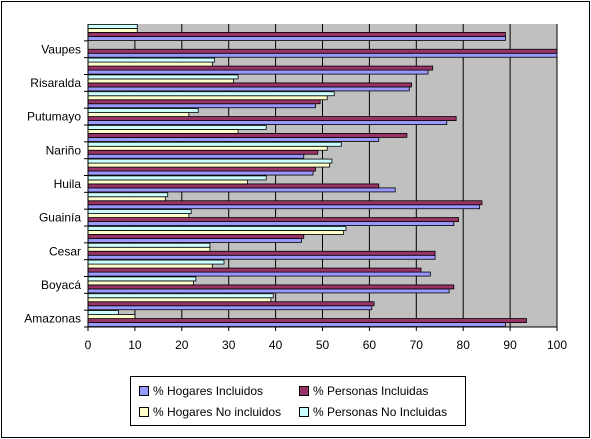  What do you see at coordinates (55, 83) in the screenshot?
I see `category-label: Risaralda` at bounding box center [55, 83].